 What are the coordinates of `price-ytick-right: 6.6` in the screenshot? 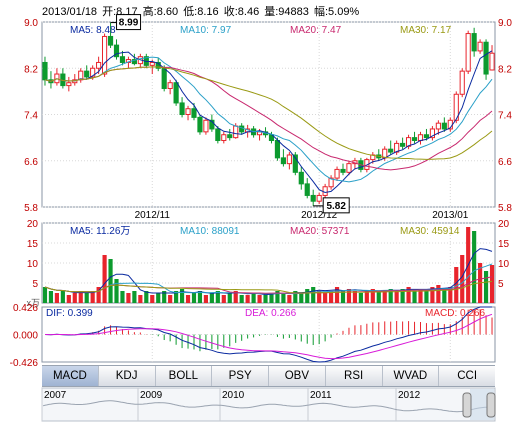 It's located at (505, 162).